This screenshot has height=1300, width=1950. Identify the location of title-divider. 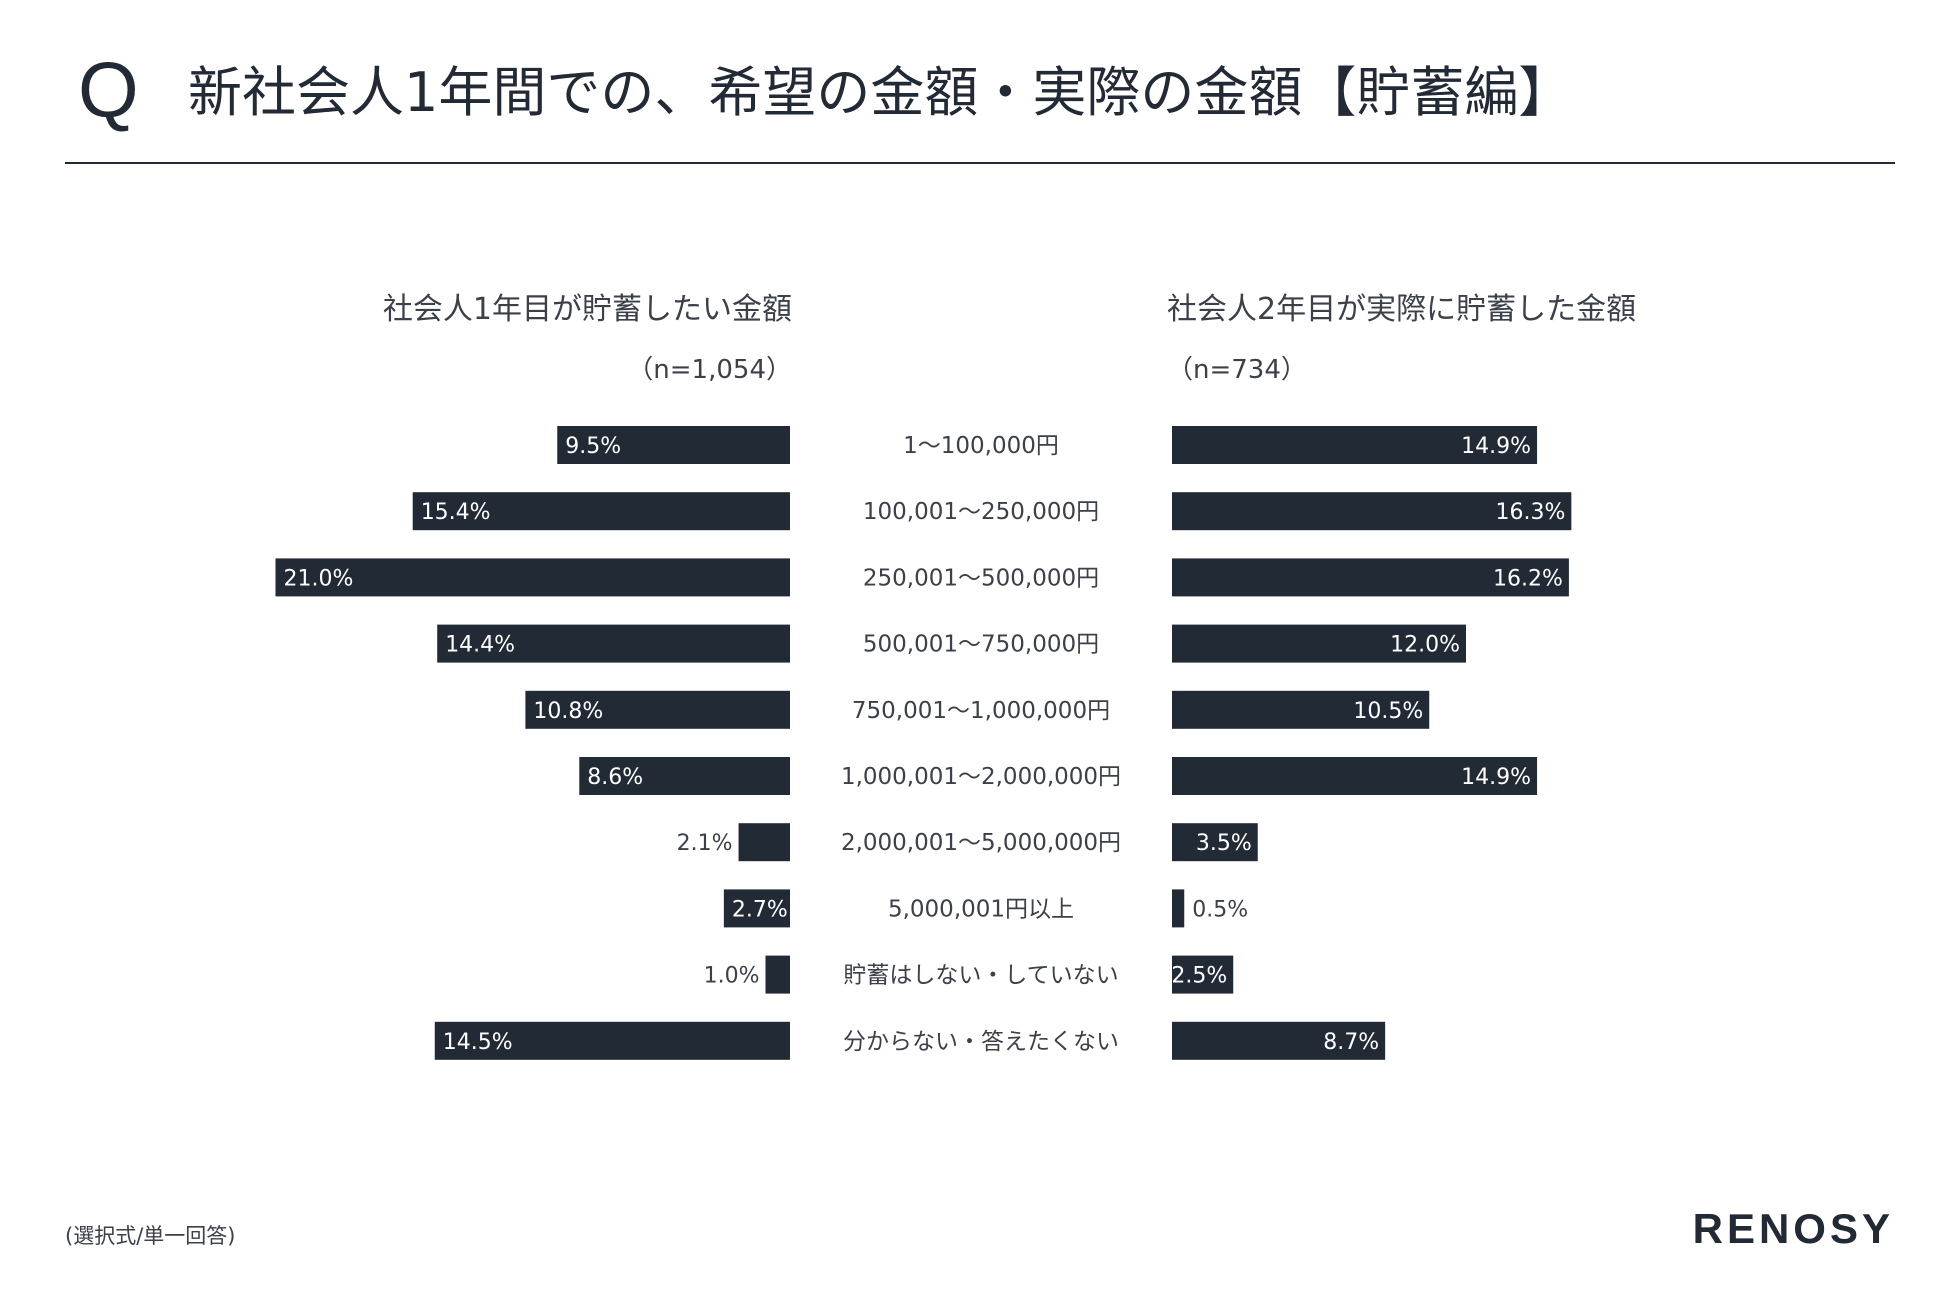
(980, 163).